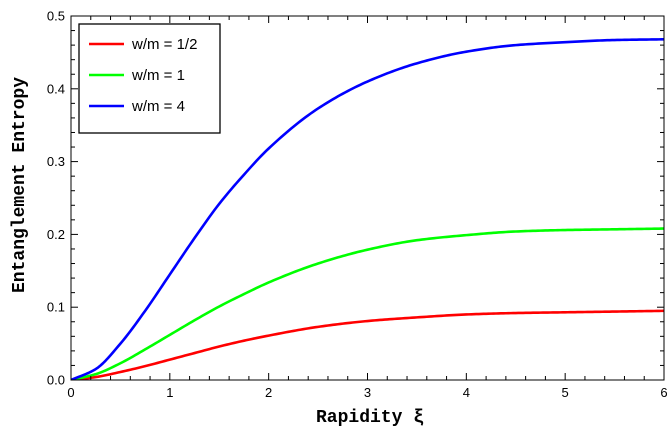  Describe the element at coordinates (158, 75) in the screenshot. I see `legend-label-2: w/m = 1` at that location.